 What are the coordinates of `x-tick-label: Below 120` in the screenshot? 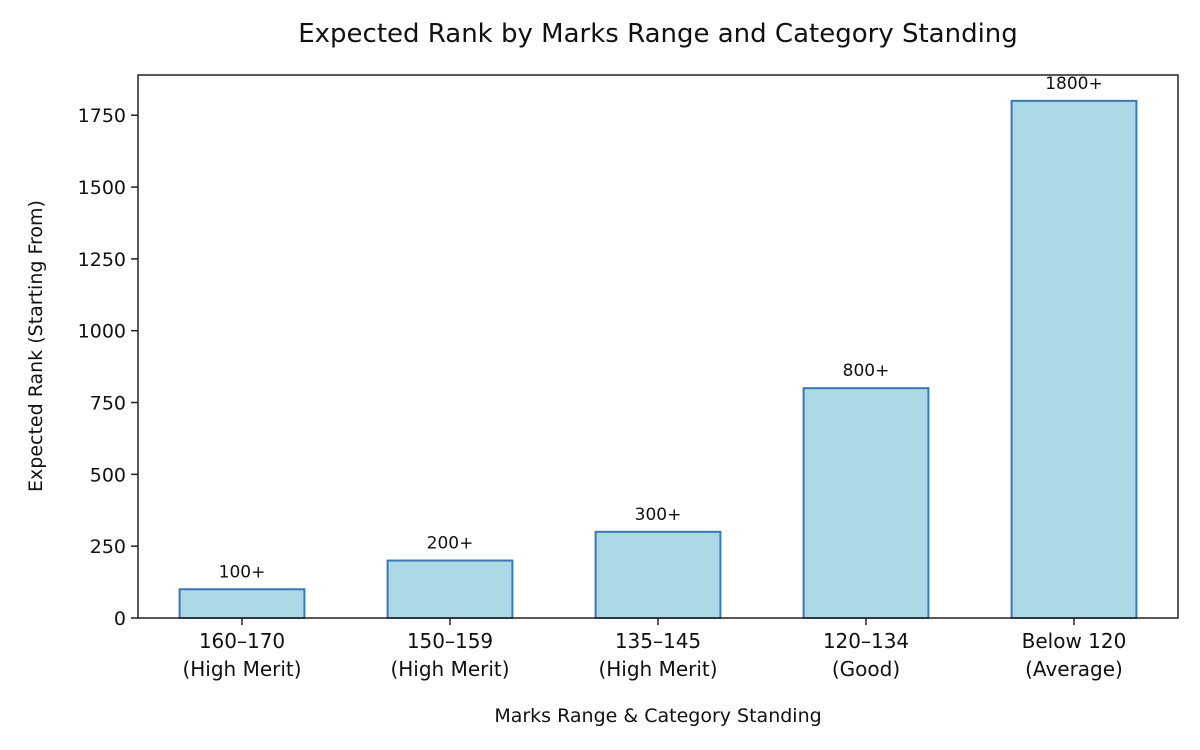 It's located at (1074, 641).